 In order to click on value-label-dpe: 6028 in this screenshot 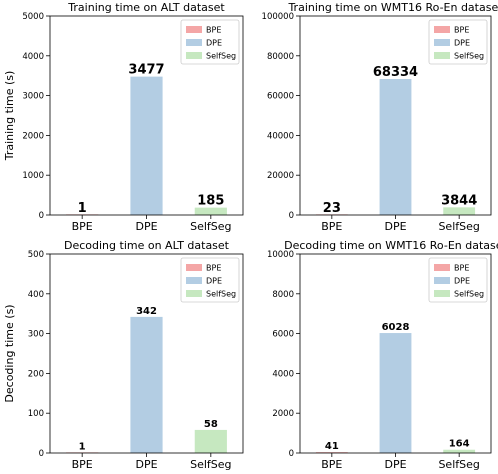, I will do `click(396, 327)`.